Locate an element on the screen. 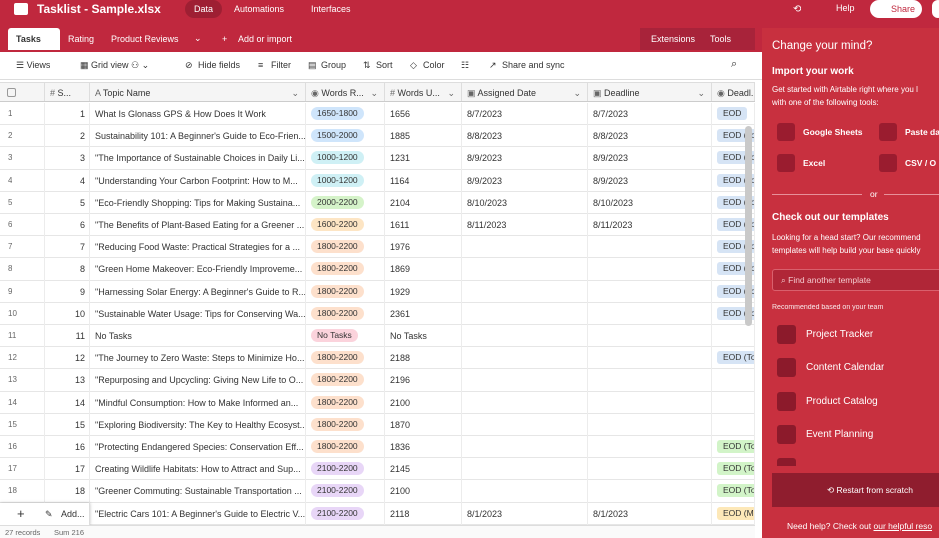 This screenshot has height=538, width=939. assigned-cell: 8/9/2023 is located at coordinates (525, 180).